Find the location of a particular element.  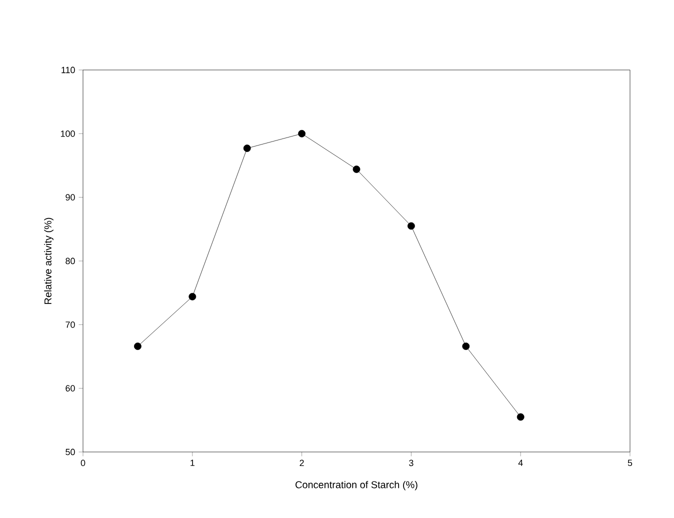

y-tick-label: 50 is located at coordinates (70, 452).